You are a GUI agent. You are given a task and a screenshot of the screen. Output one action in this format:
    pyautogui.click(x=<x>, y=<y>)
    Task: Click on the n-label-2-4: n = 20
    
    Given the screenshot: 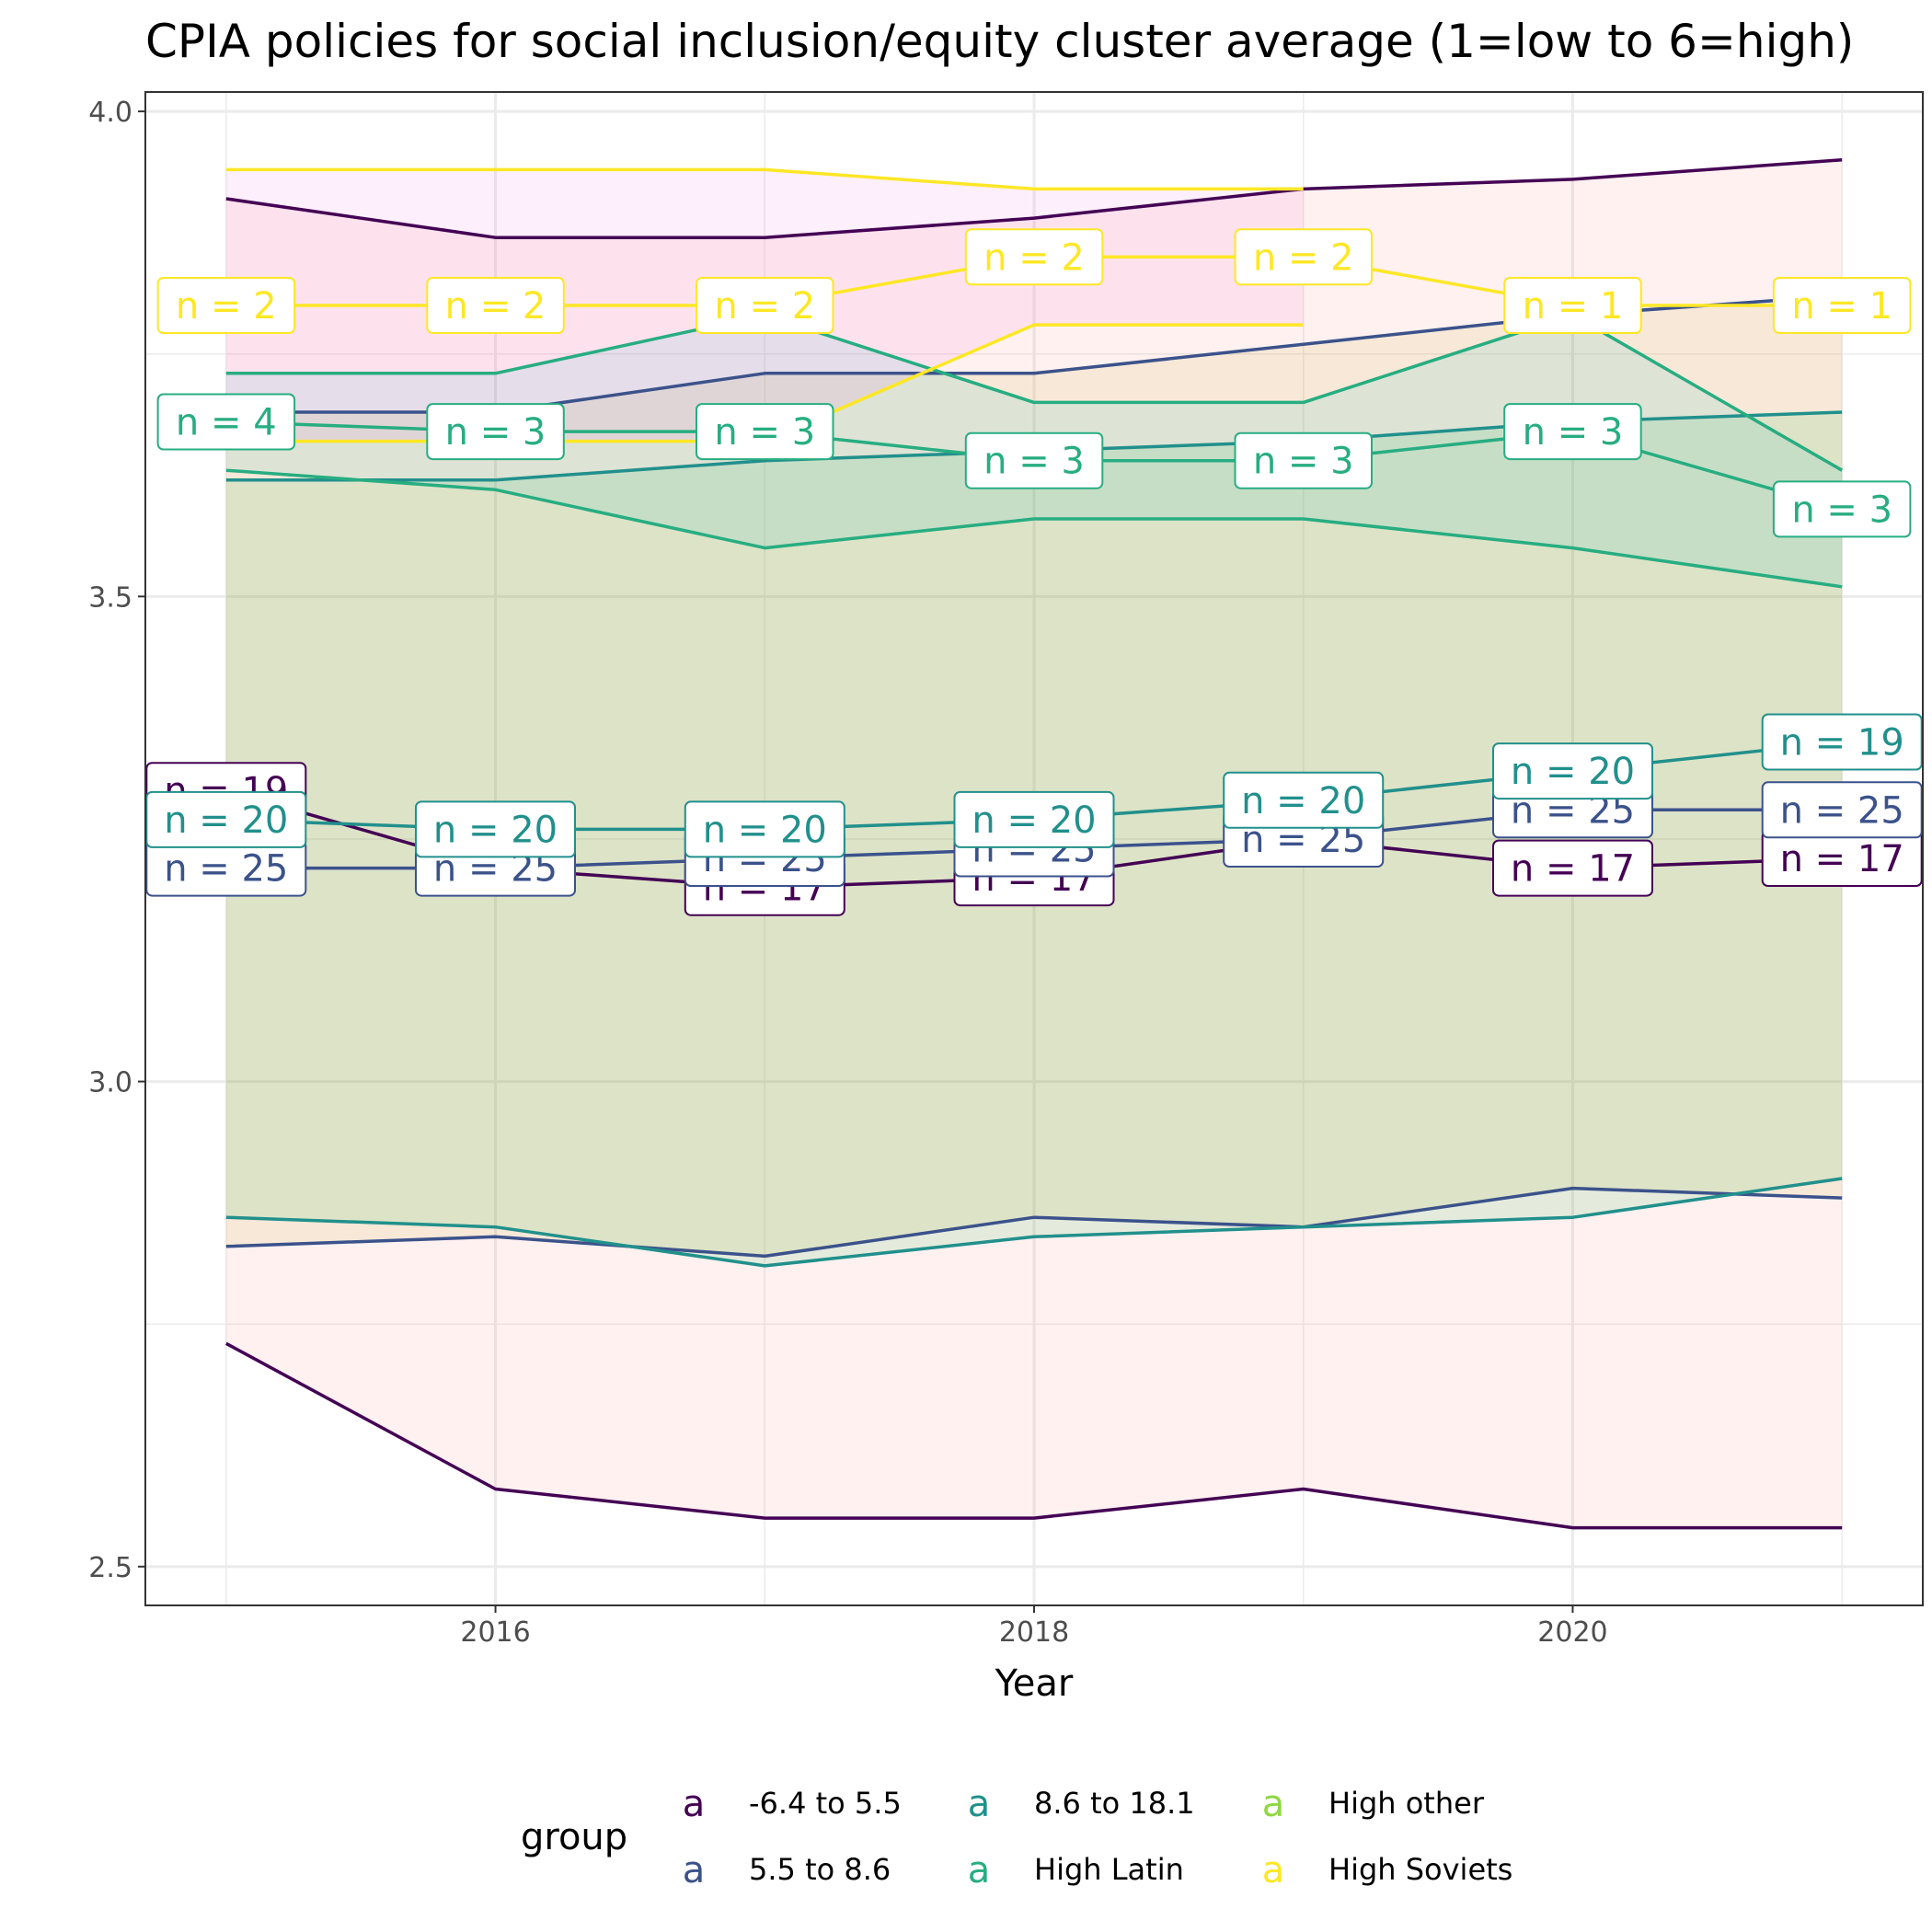 What is the action you would take?
    pyautogui.click(x=1304, y=800)
    